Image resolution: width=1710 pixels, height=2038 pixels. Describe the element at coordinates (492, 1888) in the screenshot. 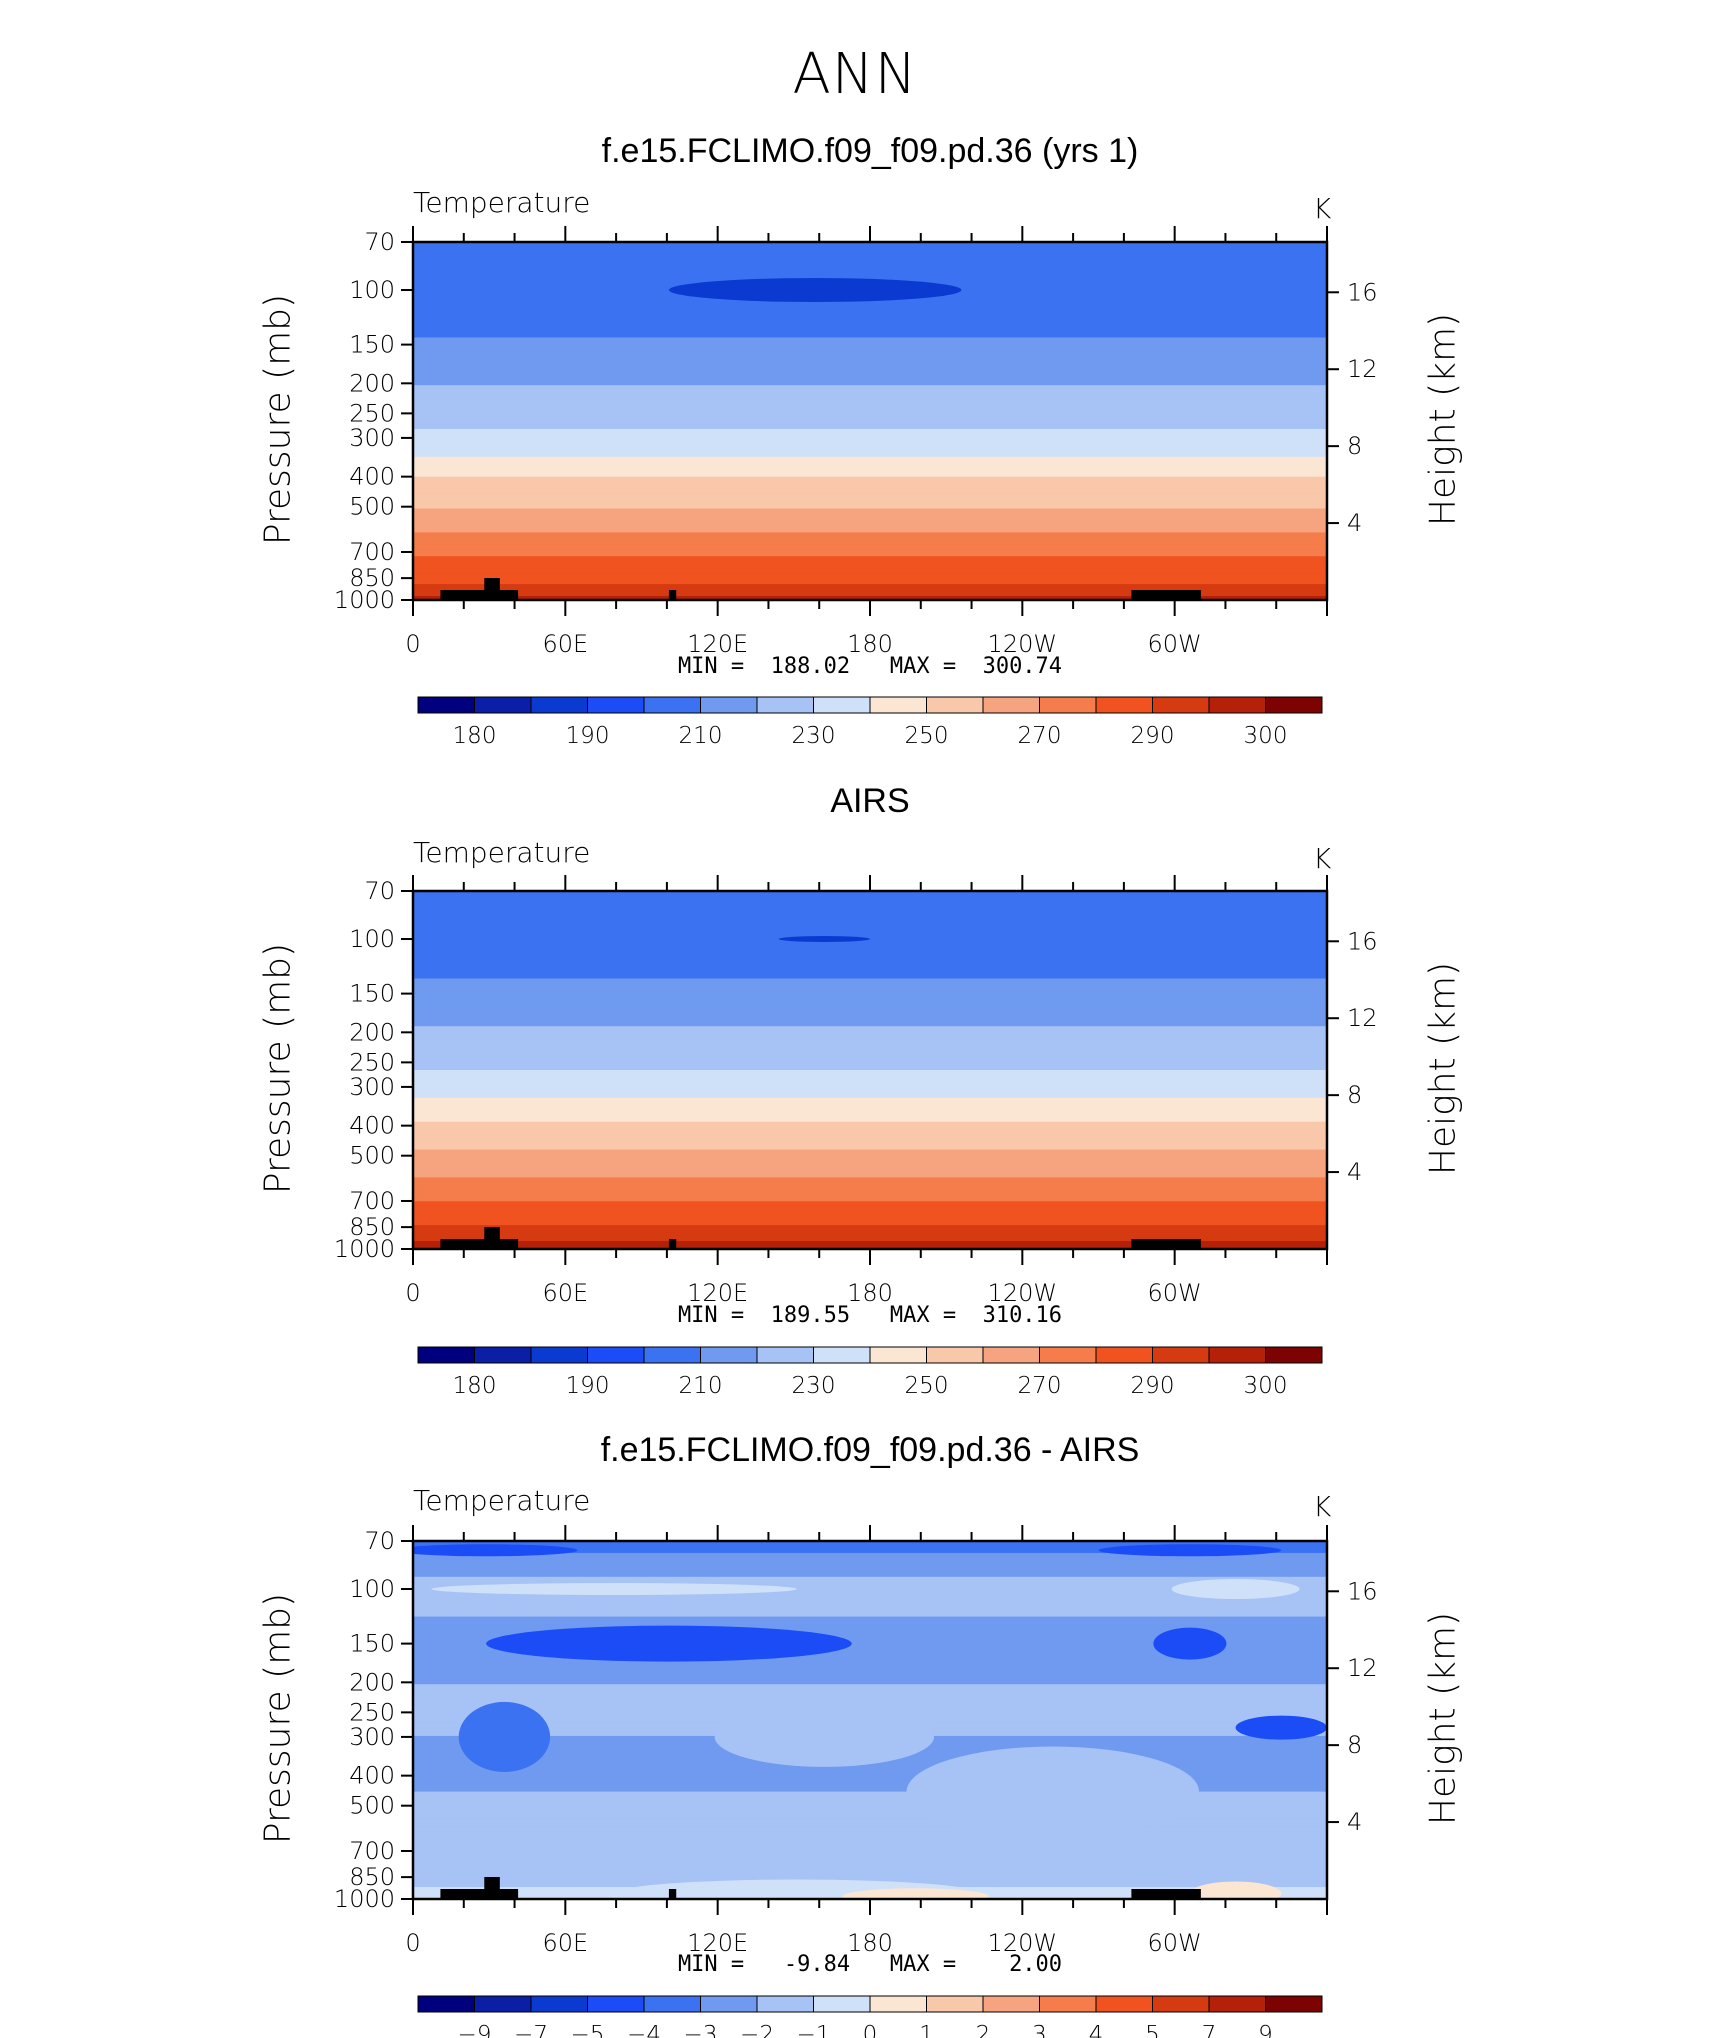

I see `topography-mask` at that location.